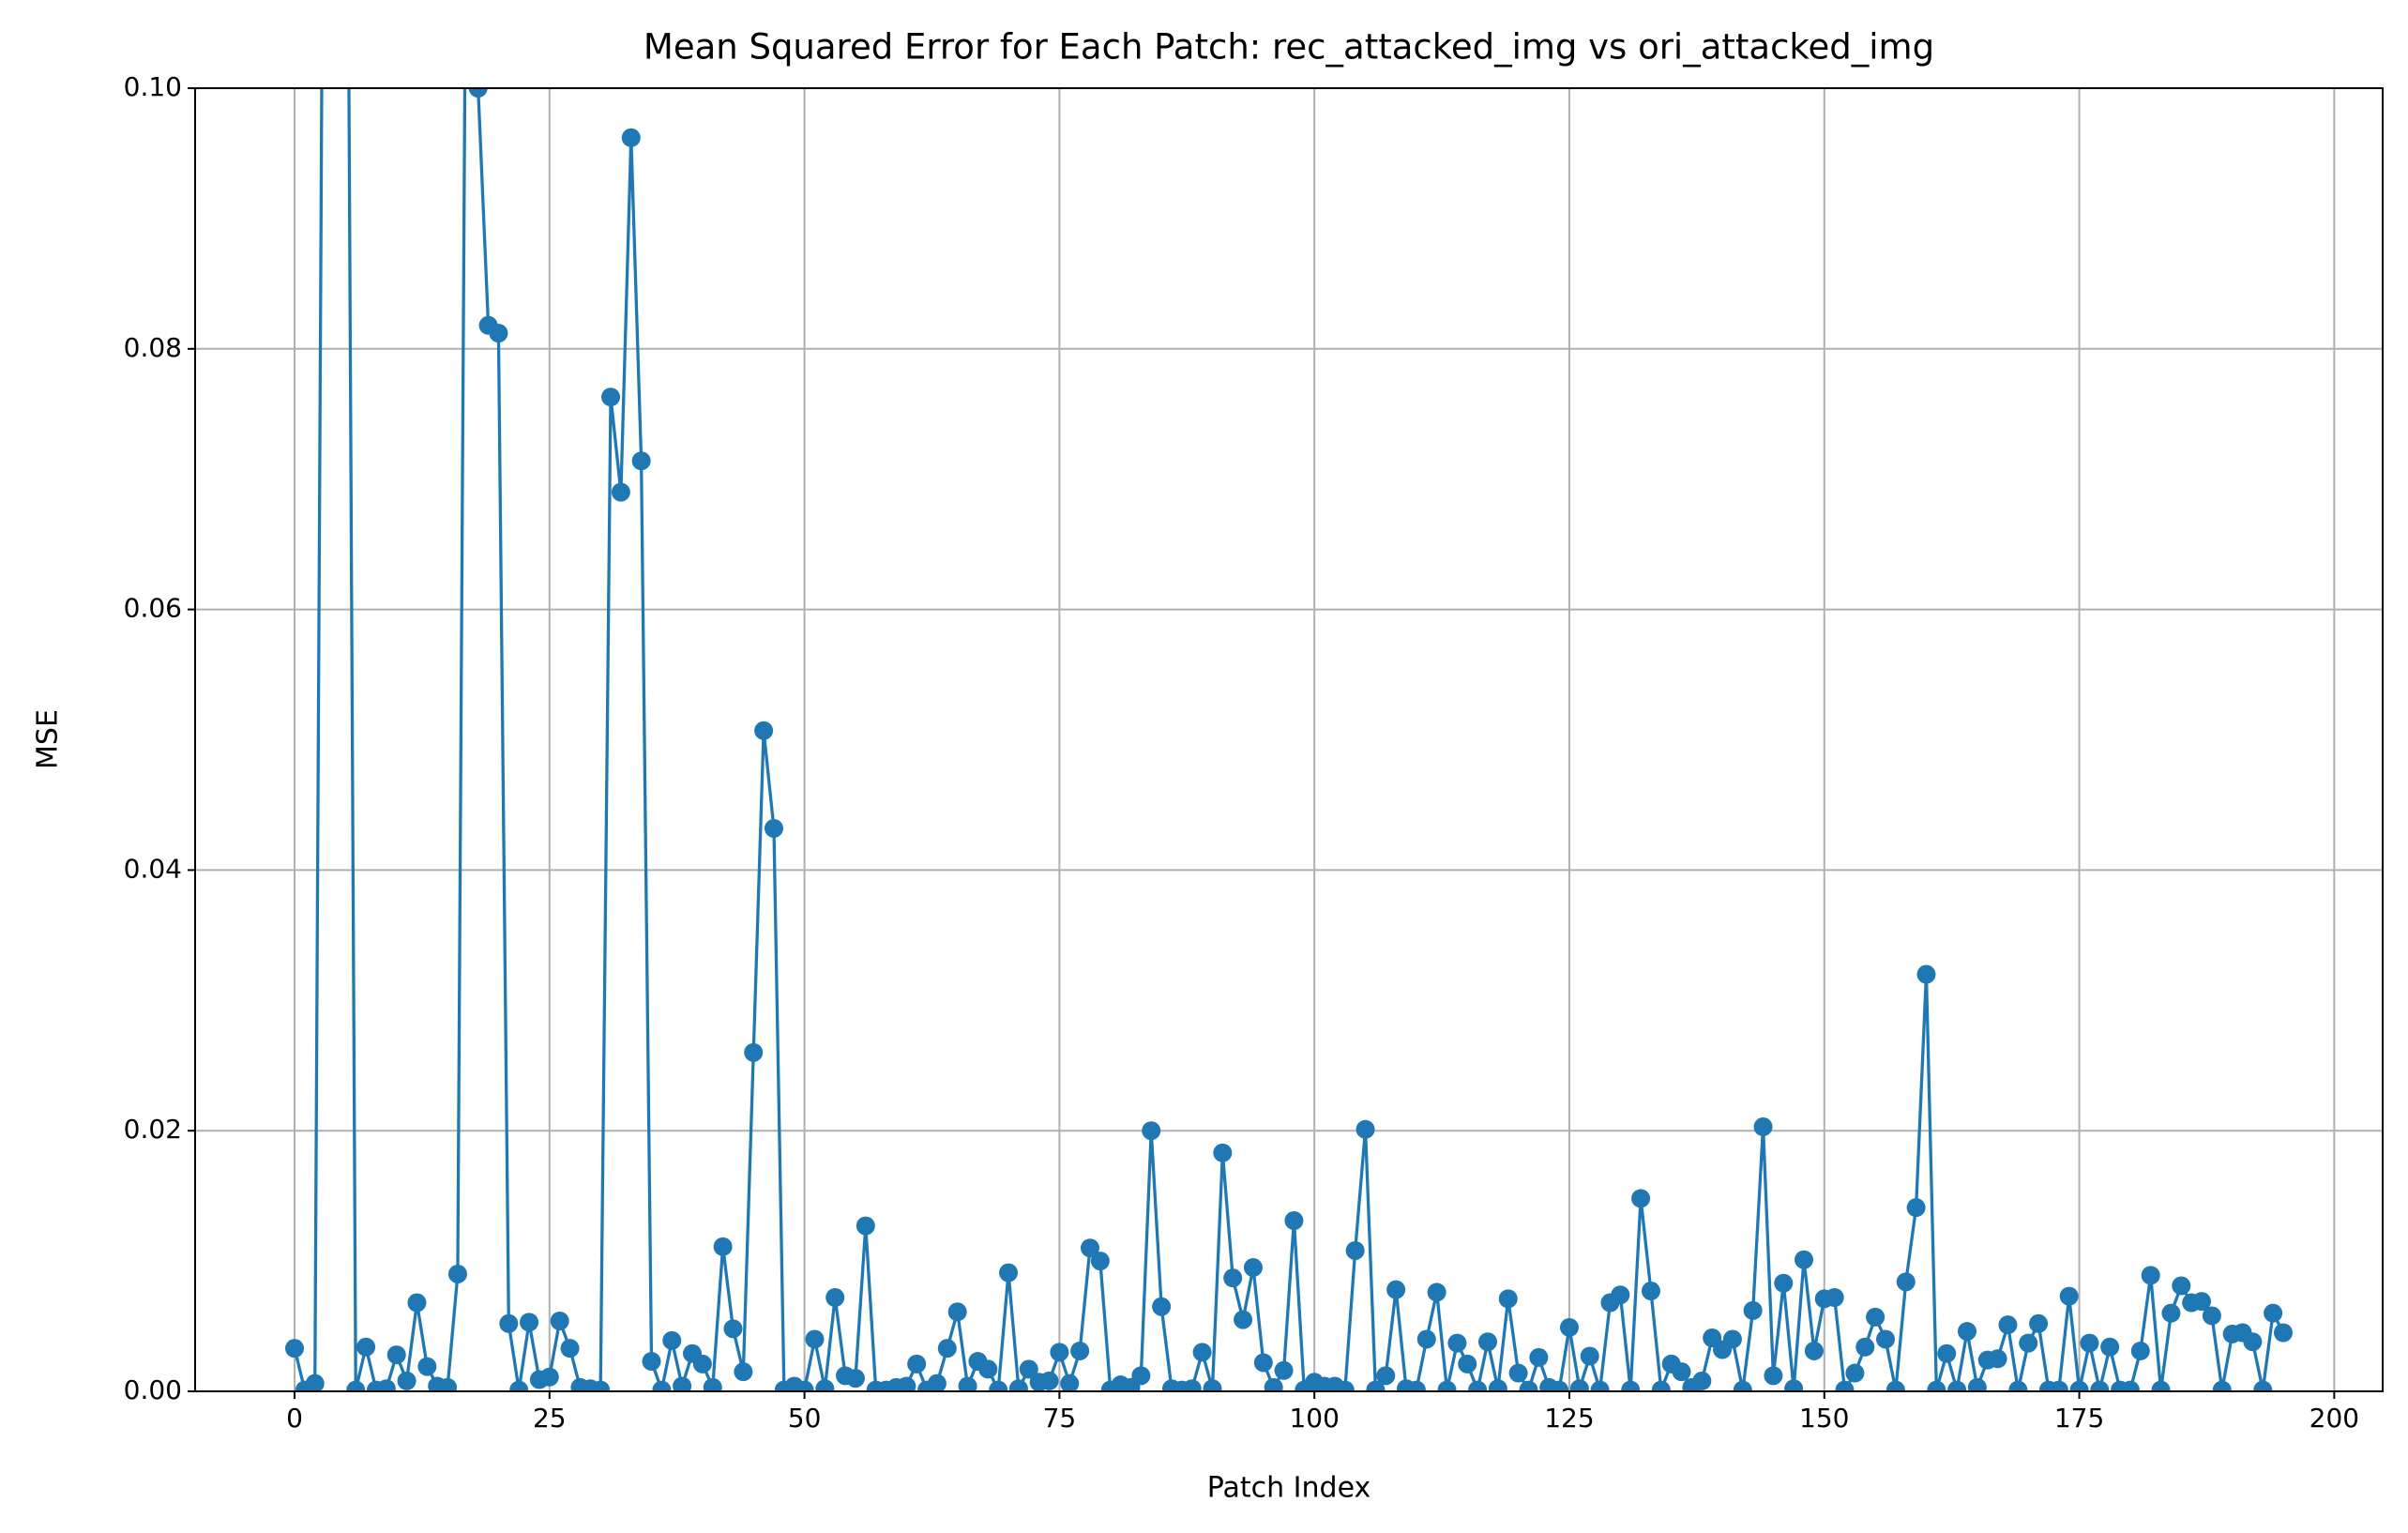 The image size is (2408, 1533). I want to click on x-tick-label: 25, so click(550, 1419).